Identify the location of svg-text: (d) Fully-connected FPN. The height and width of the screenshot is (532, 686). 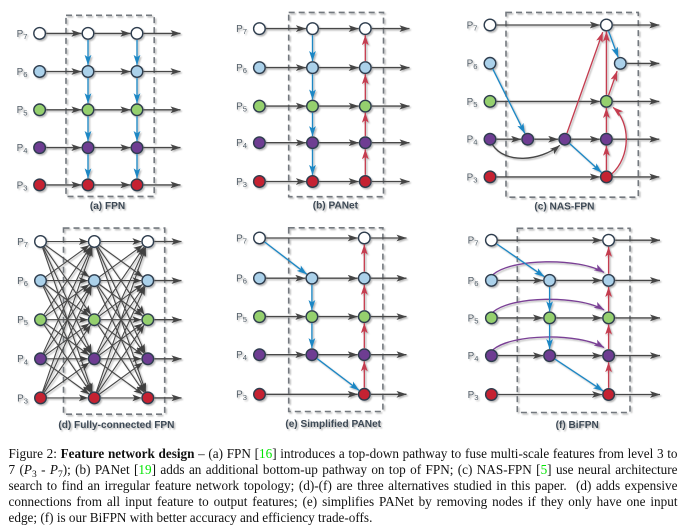
(116, 425).